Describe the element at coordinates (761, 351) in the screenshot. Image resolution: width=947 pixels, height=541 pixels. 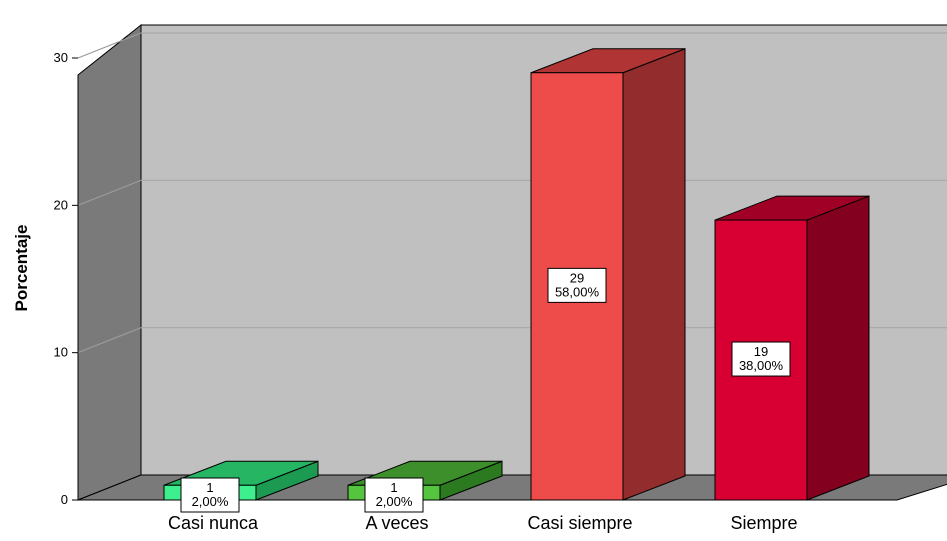
I see `data-label-count: 19` at that location.